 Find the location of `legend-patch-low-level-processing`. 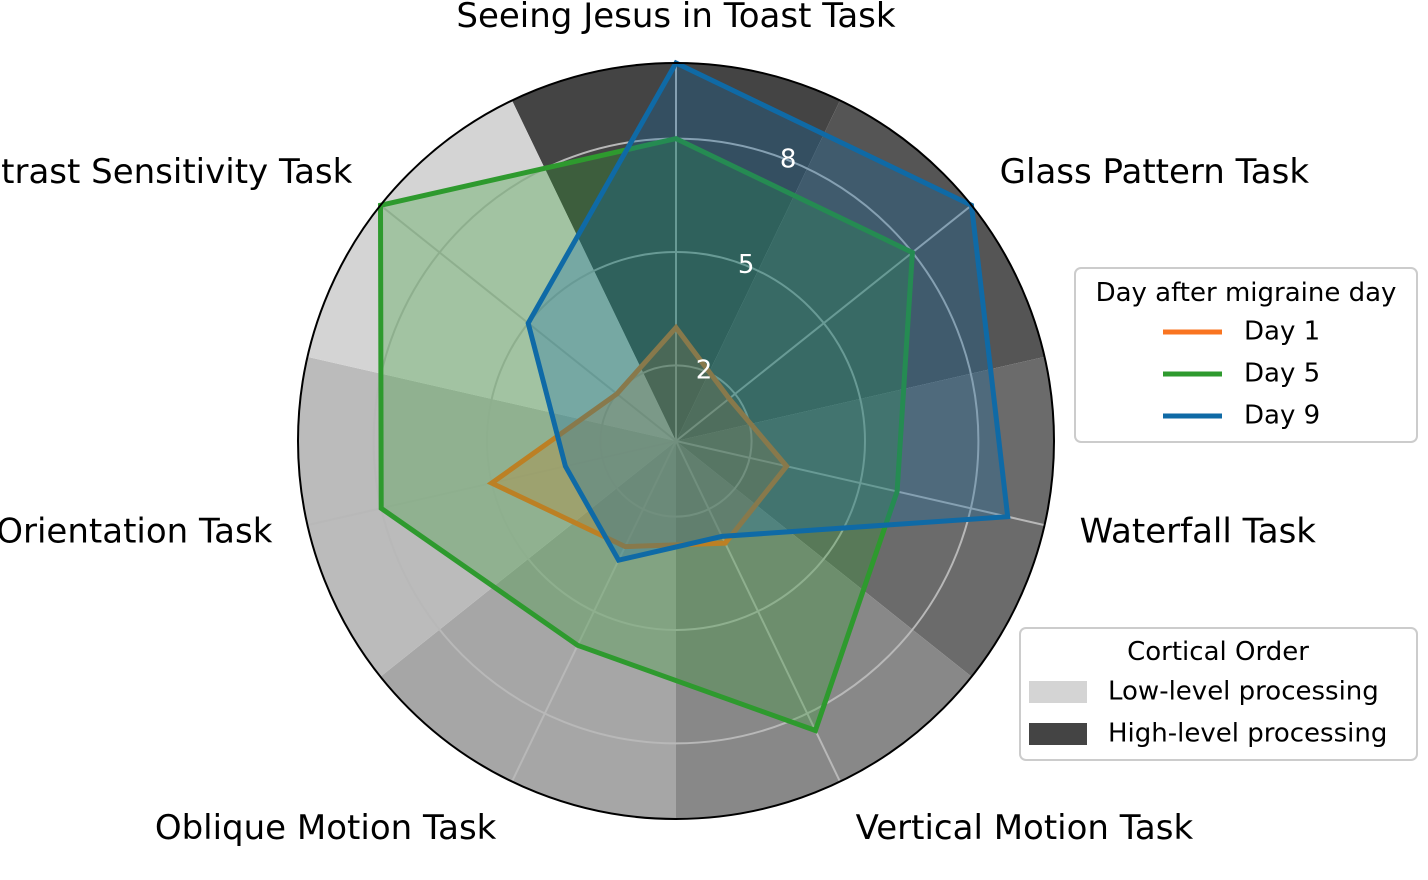

legend-patch-low-level-processing is located at coordinates (1058, 692).